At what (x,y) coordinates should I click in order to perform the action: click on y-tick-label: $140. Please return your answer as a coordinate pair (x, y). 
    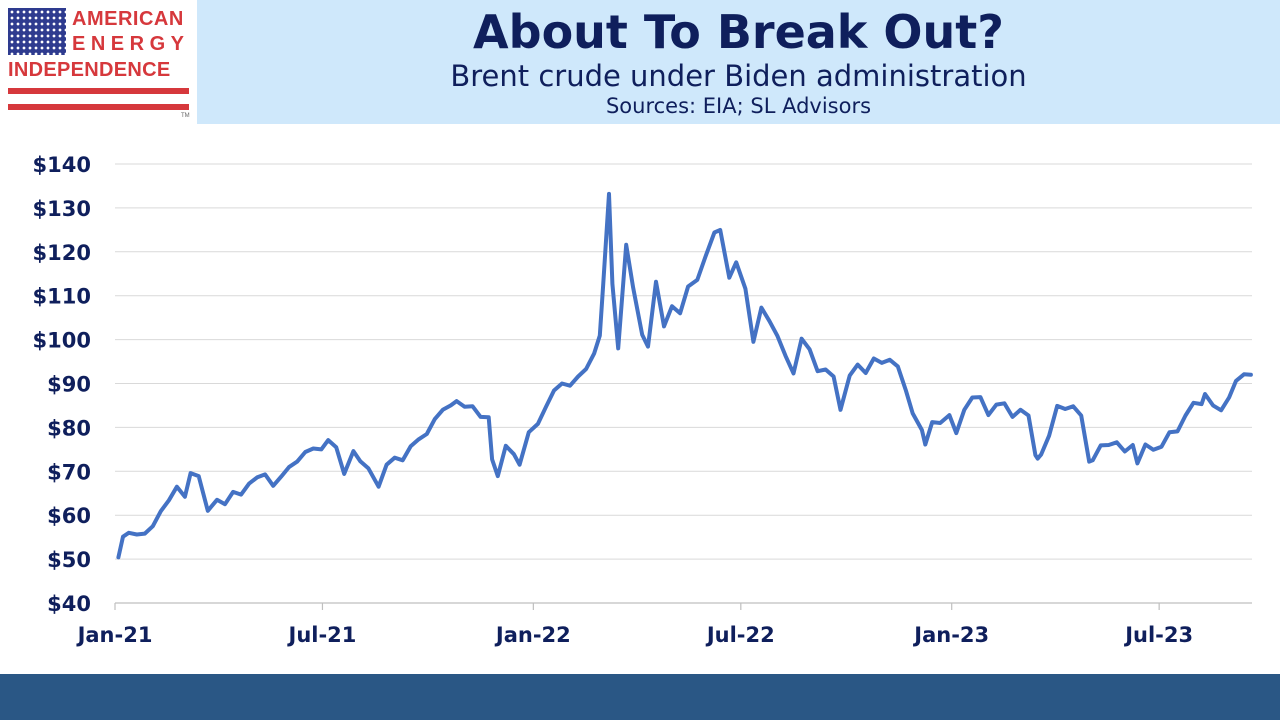
    Looking at the image, I should click on (62, 165).